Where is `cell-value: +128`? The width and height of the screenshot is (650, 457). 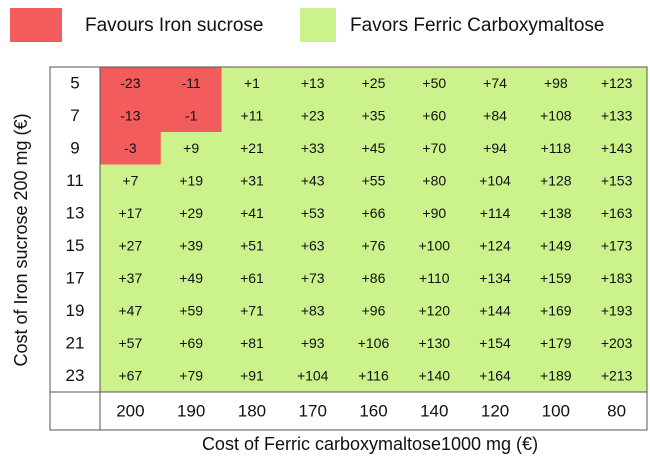
cell-value: +128 is located at coordinates (556, 180).